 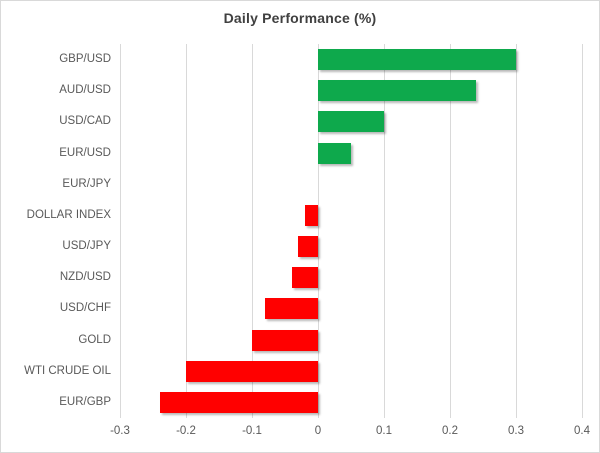 What do you see at coordinates (351, 122) in the screenshot?
I see `bar-usd-cad` at bounding box center [351, 122].